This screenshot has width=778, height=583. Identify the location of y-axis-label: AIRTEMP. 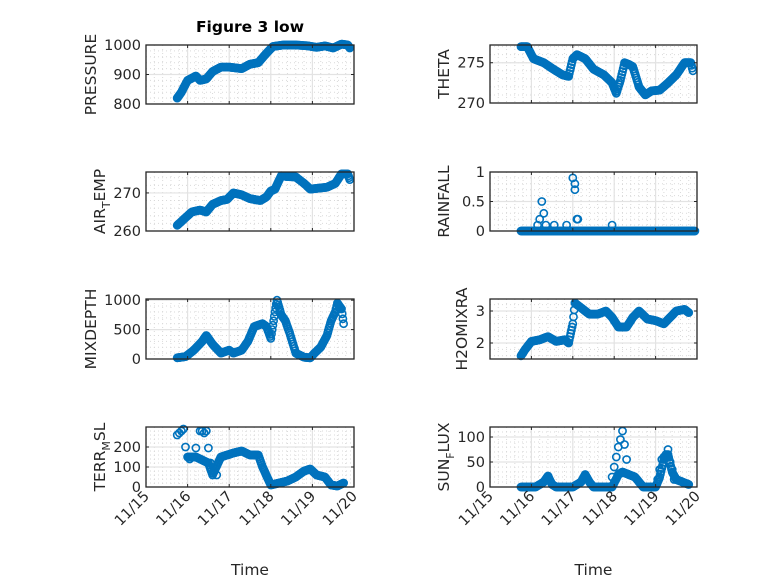
(102, 201).